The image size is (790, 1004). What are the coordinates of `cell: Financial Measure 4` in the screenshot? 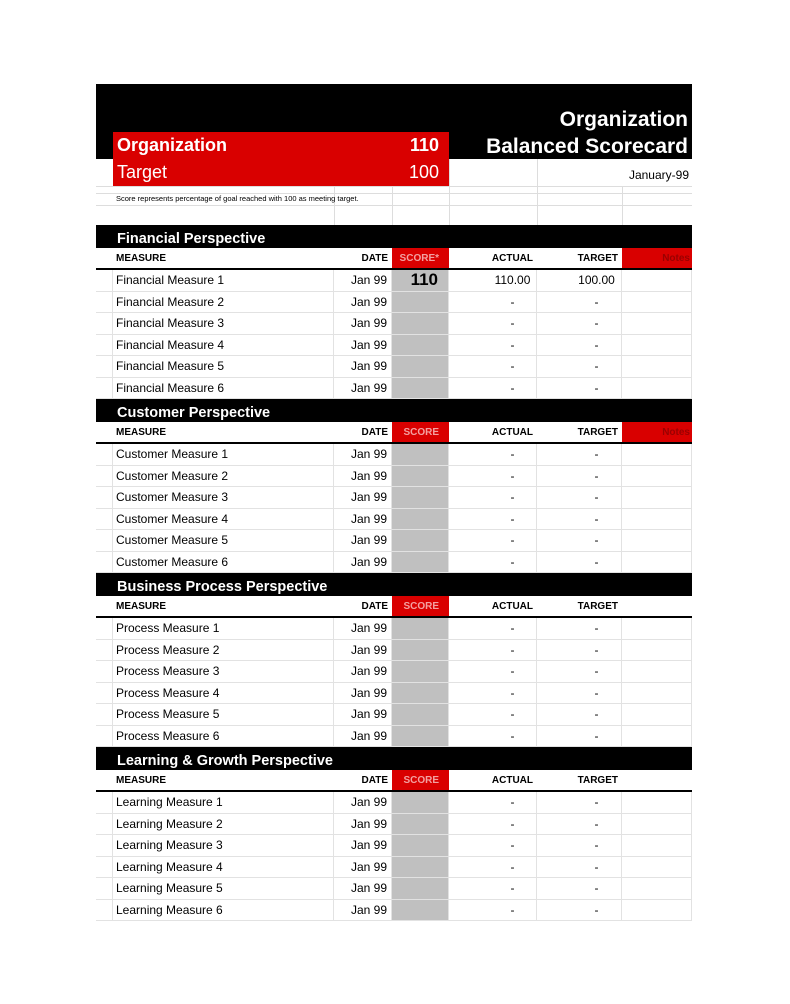 It's located at (223, 344).